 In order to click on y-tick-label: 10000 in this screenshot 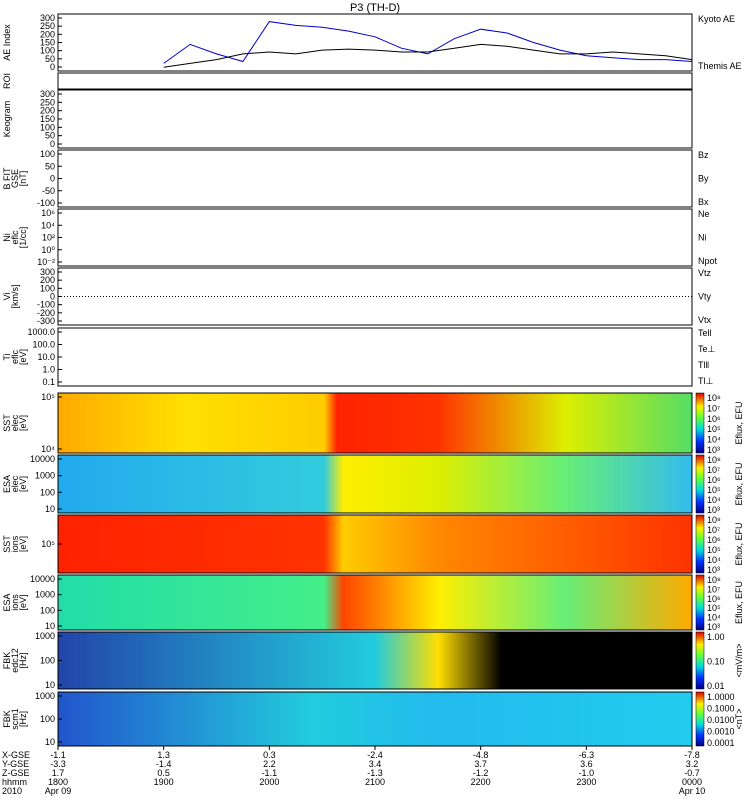, I will do `click(42, 459)`.